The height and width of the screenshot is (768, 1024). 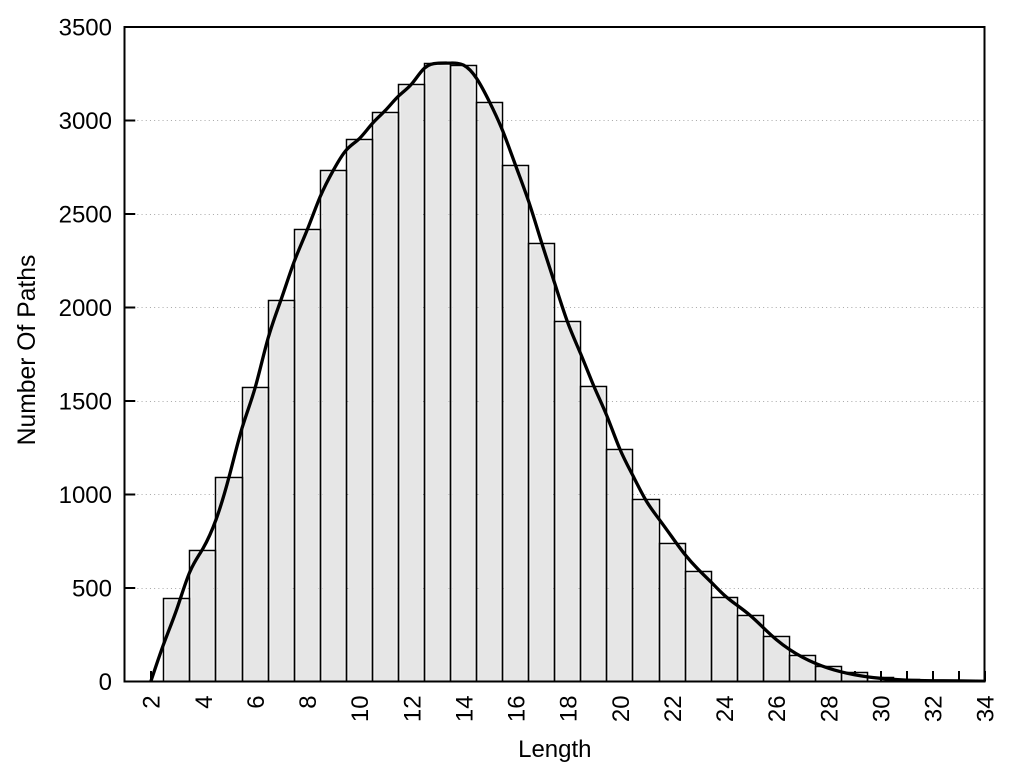 What do you see at coordinates (569, 708) in the screenshot?
I see `svg-text: 18` at bounding box center [569, 708].